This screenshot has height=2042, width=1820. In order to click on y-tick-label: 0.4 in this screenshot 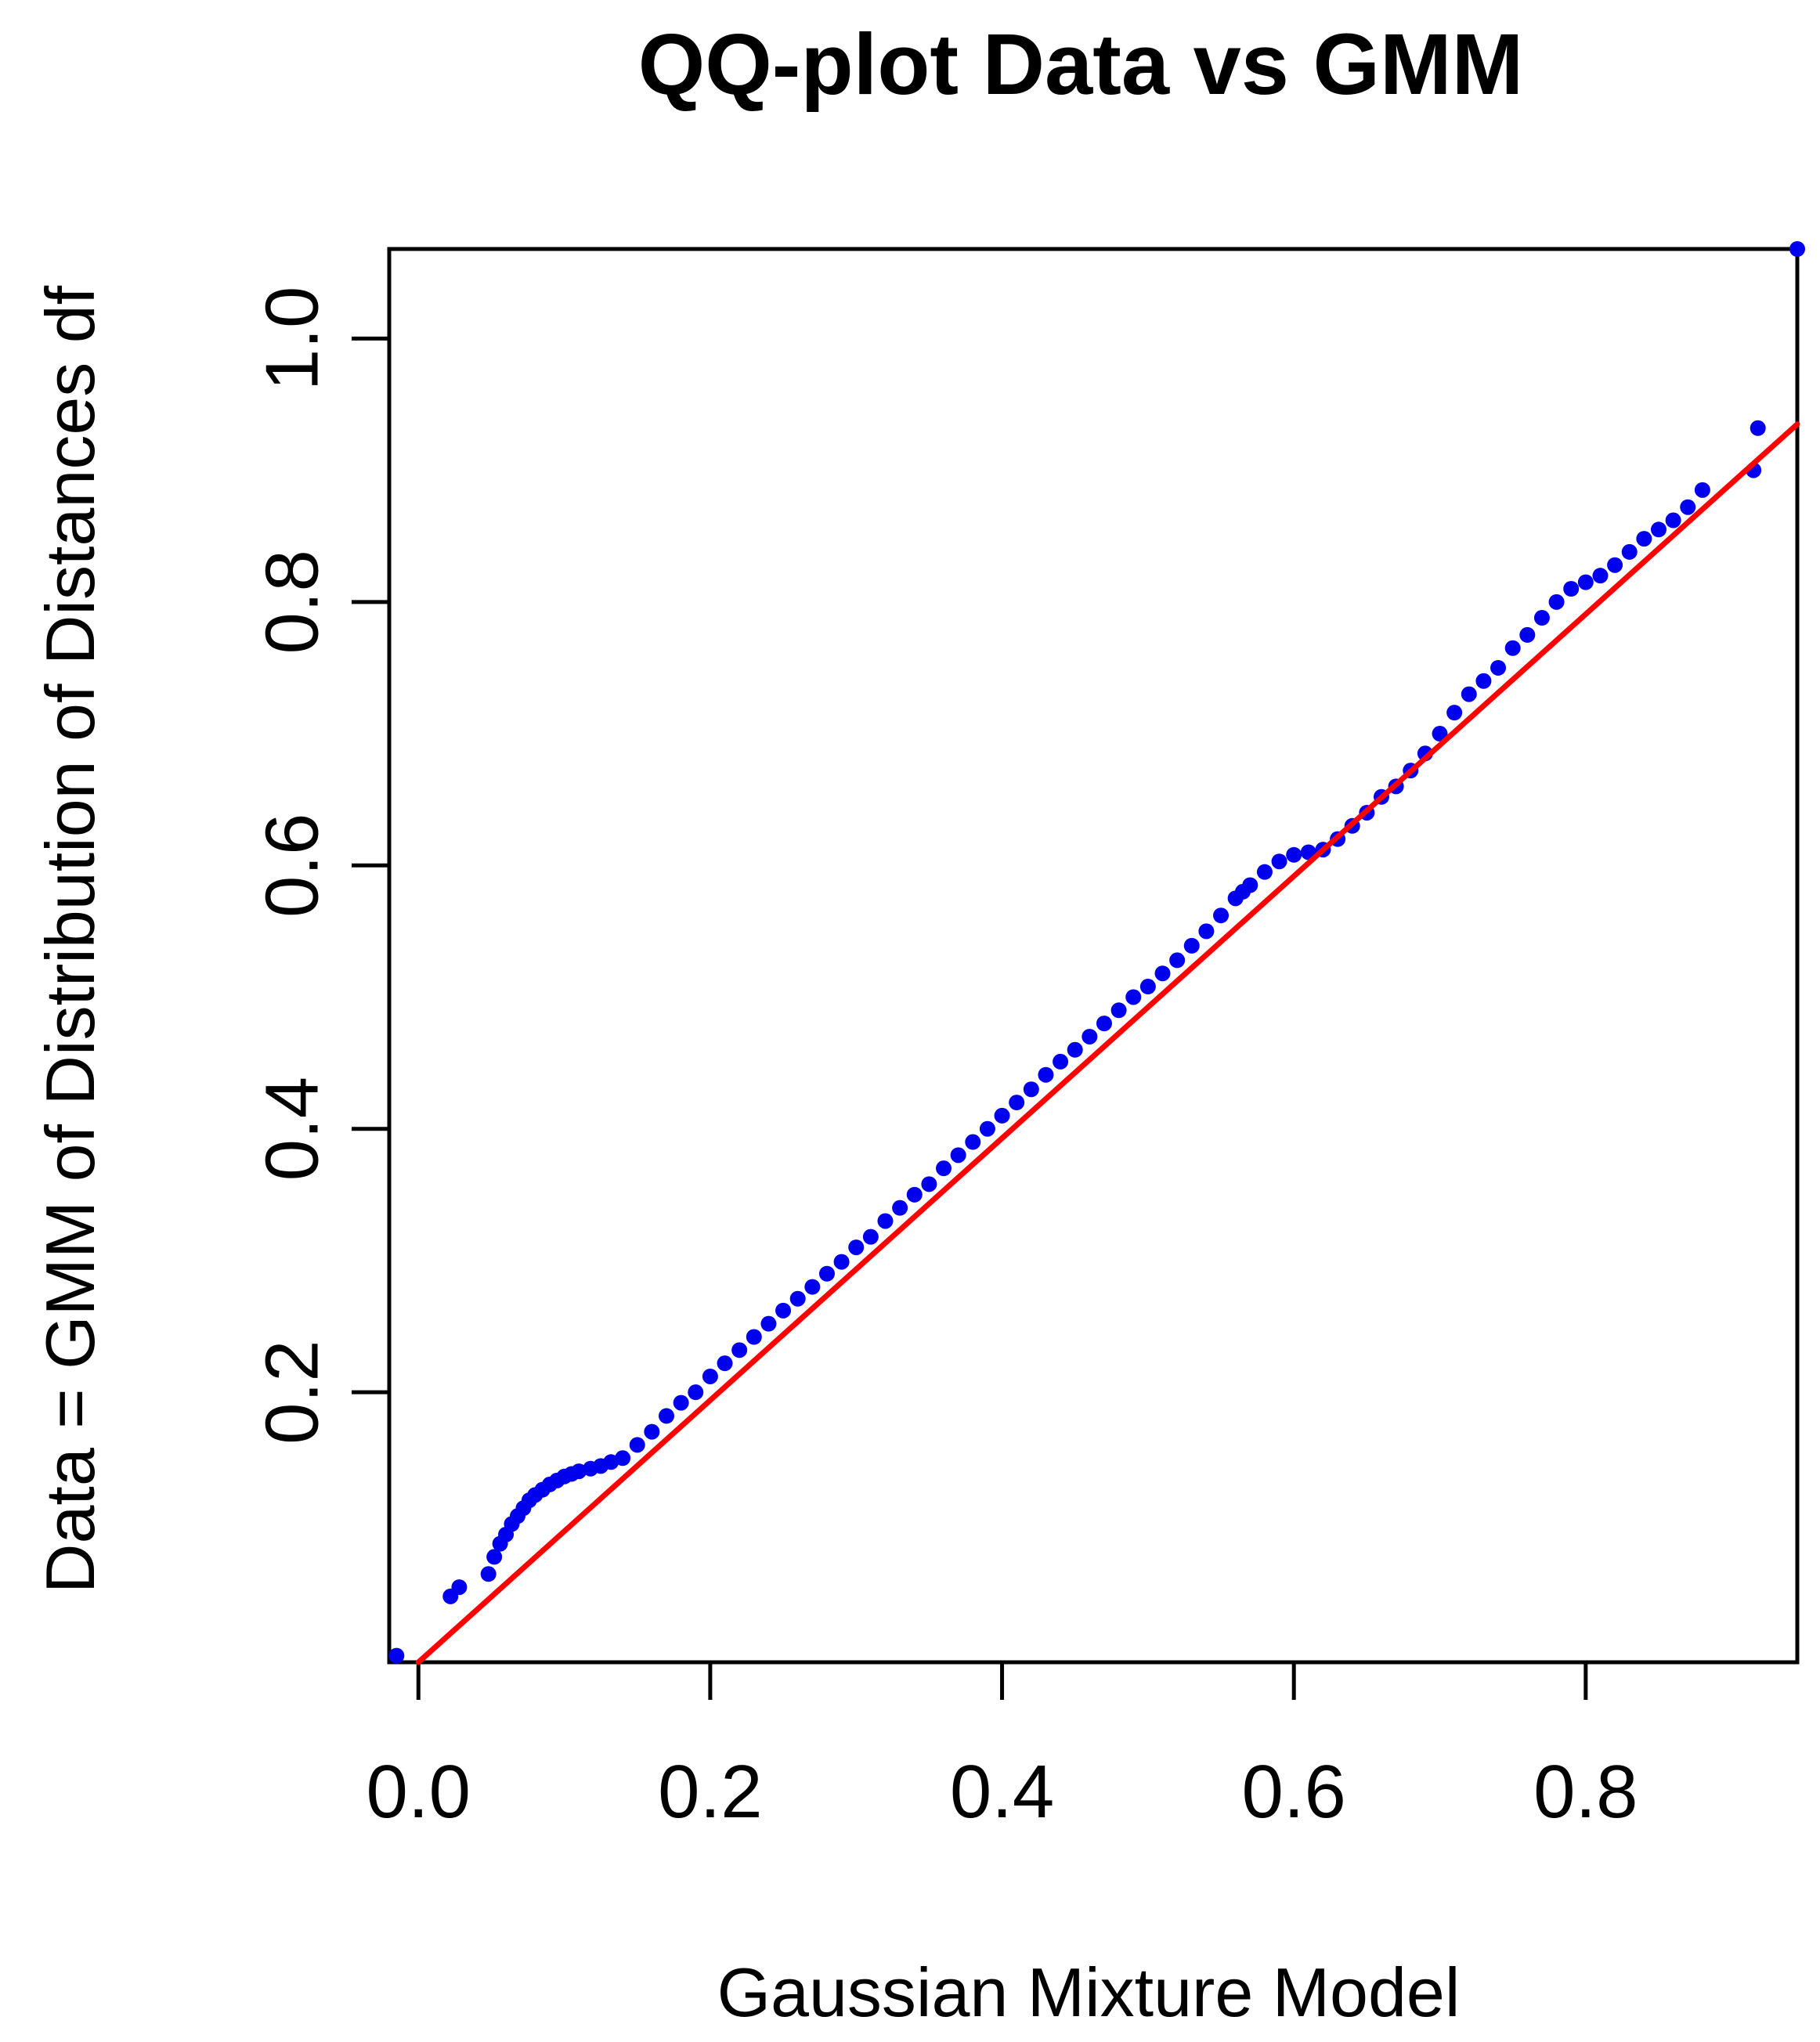, I will do `click(292, 1129)`.